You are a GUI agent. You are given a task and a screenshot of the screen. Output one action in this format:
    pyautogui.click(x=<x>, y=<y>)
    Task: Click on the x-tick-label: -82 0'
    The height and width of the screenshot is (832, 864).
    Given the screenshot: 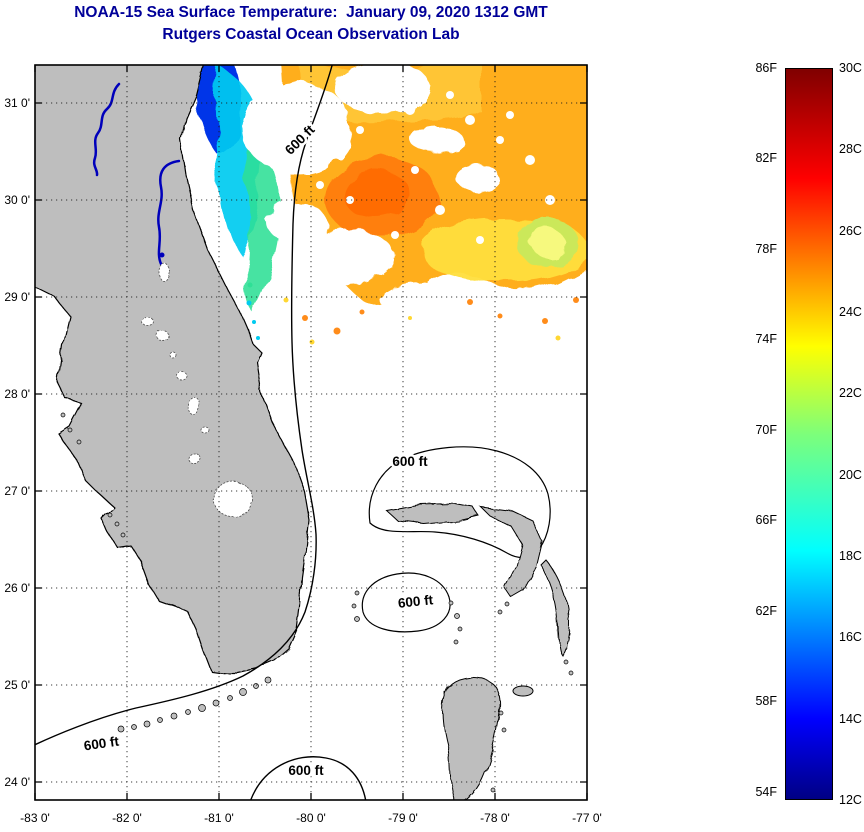 What is the action you would take?
    pyautogui.click(x=127, y=818)
    